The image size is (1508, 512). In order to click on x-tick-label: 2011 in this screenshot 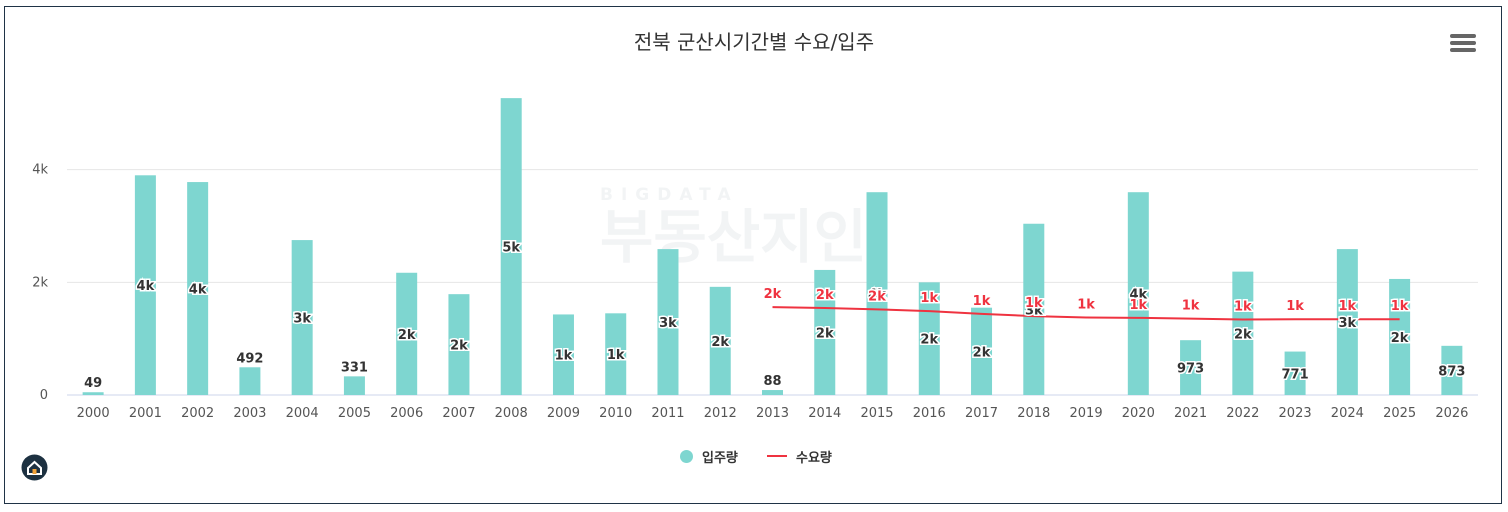, I will do `click(667, 413)`.